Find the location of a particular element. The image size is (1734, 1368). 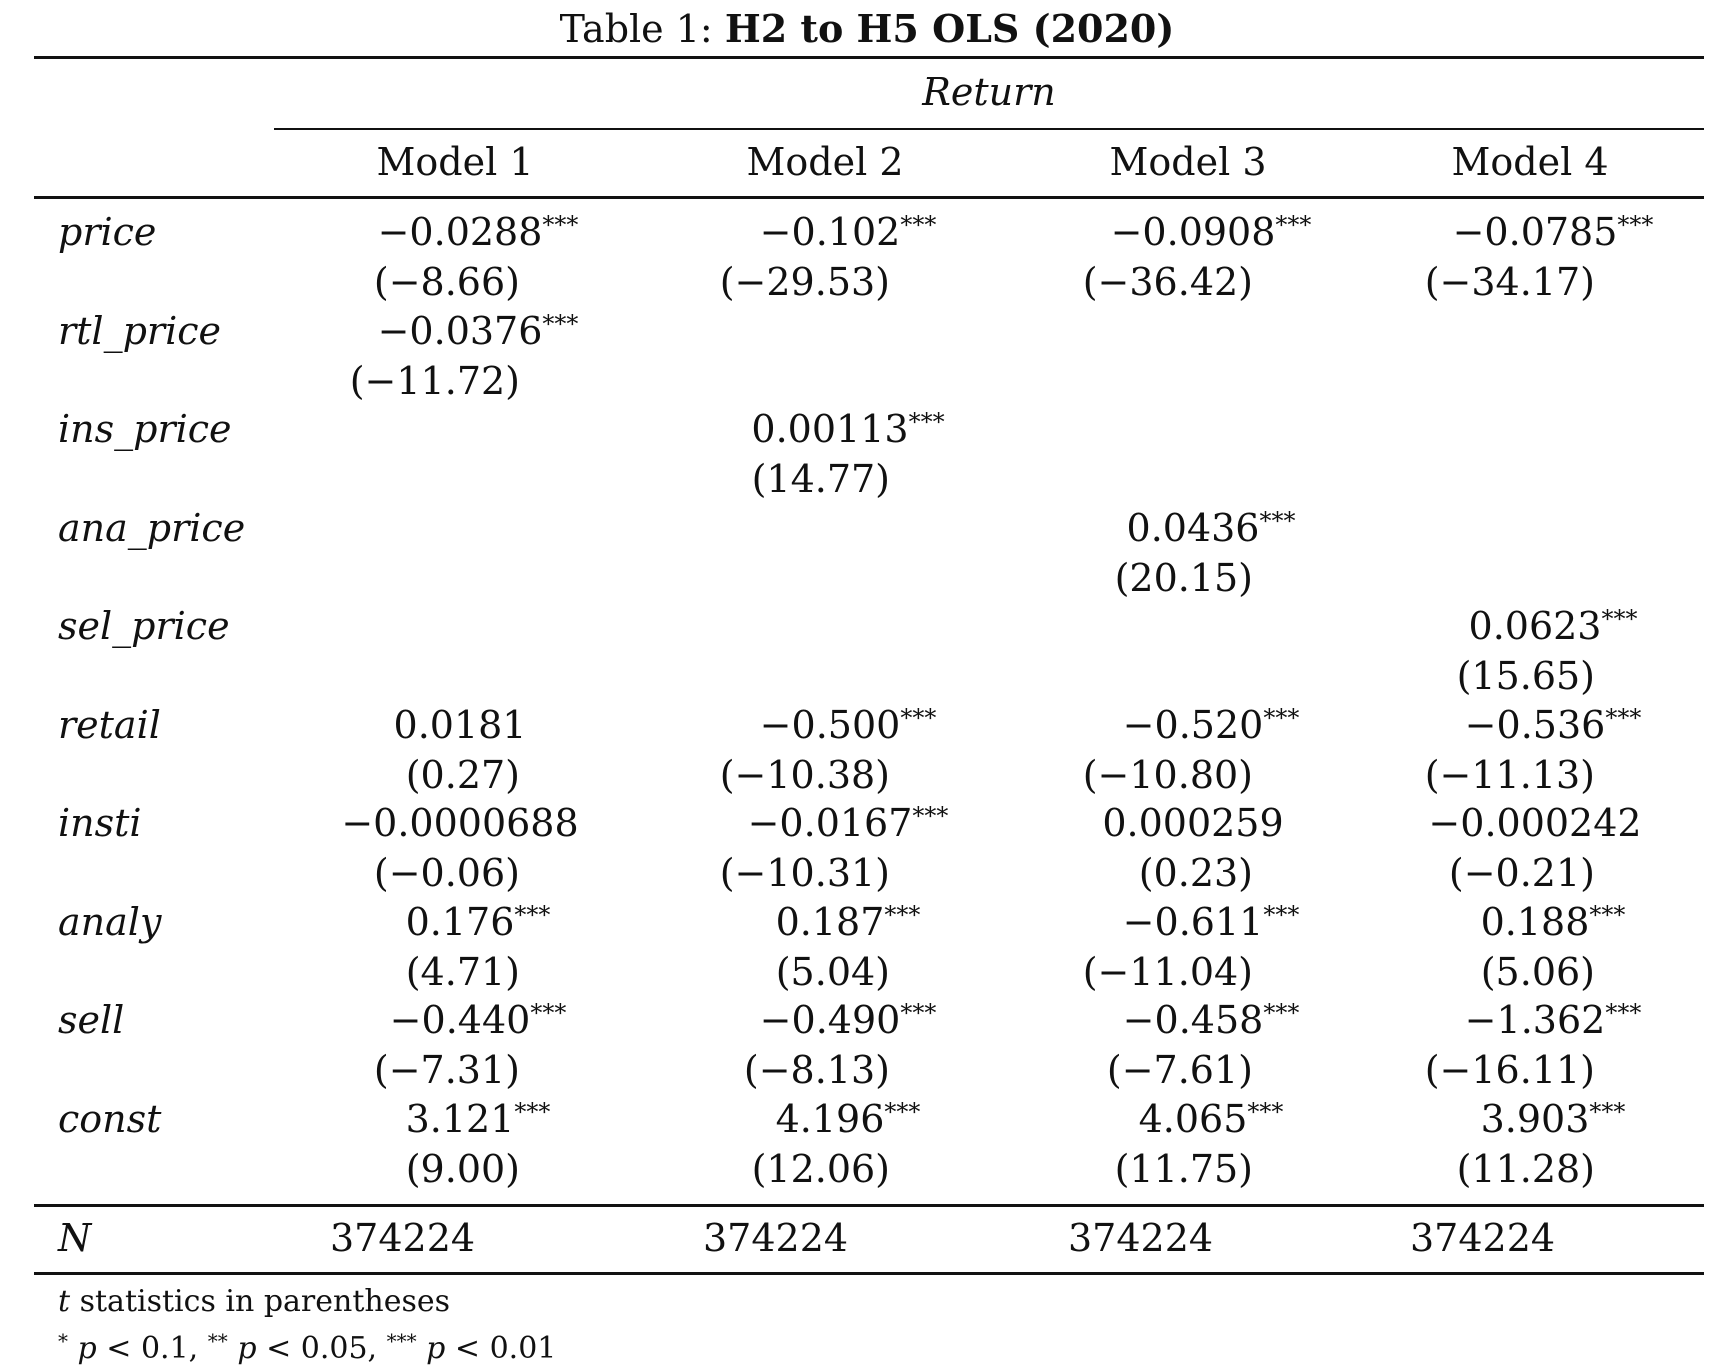

coefficient-cell: −0.490*** is located at coordinates (848, 1020).